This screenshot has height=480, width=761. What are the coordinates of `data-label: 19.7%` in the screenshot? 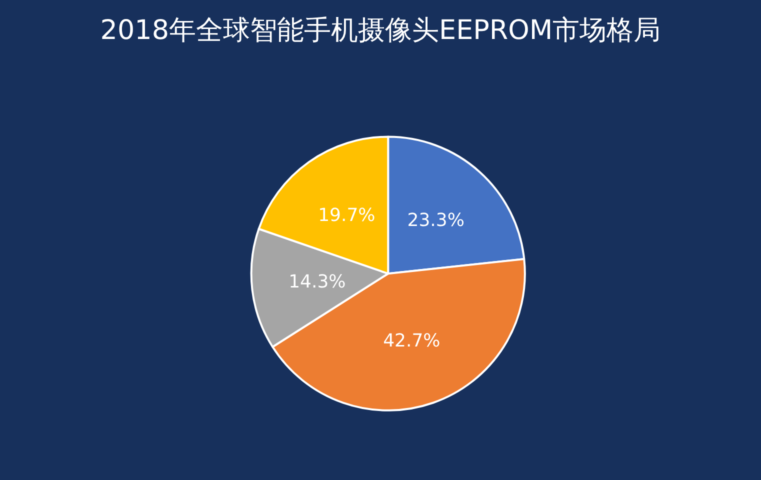 It's located at (347, 215).